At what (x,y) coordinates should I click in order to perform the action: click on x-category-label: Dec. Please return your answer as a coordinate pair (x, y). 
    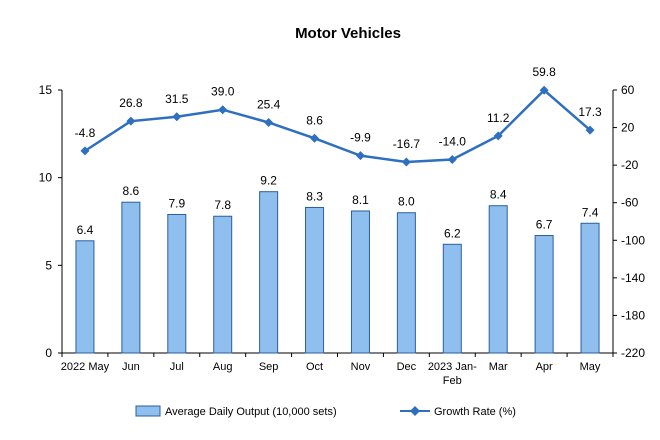
    Looking at the image, I should click on (407, 367).